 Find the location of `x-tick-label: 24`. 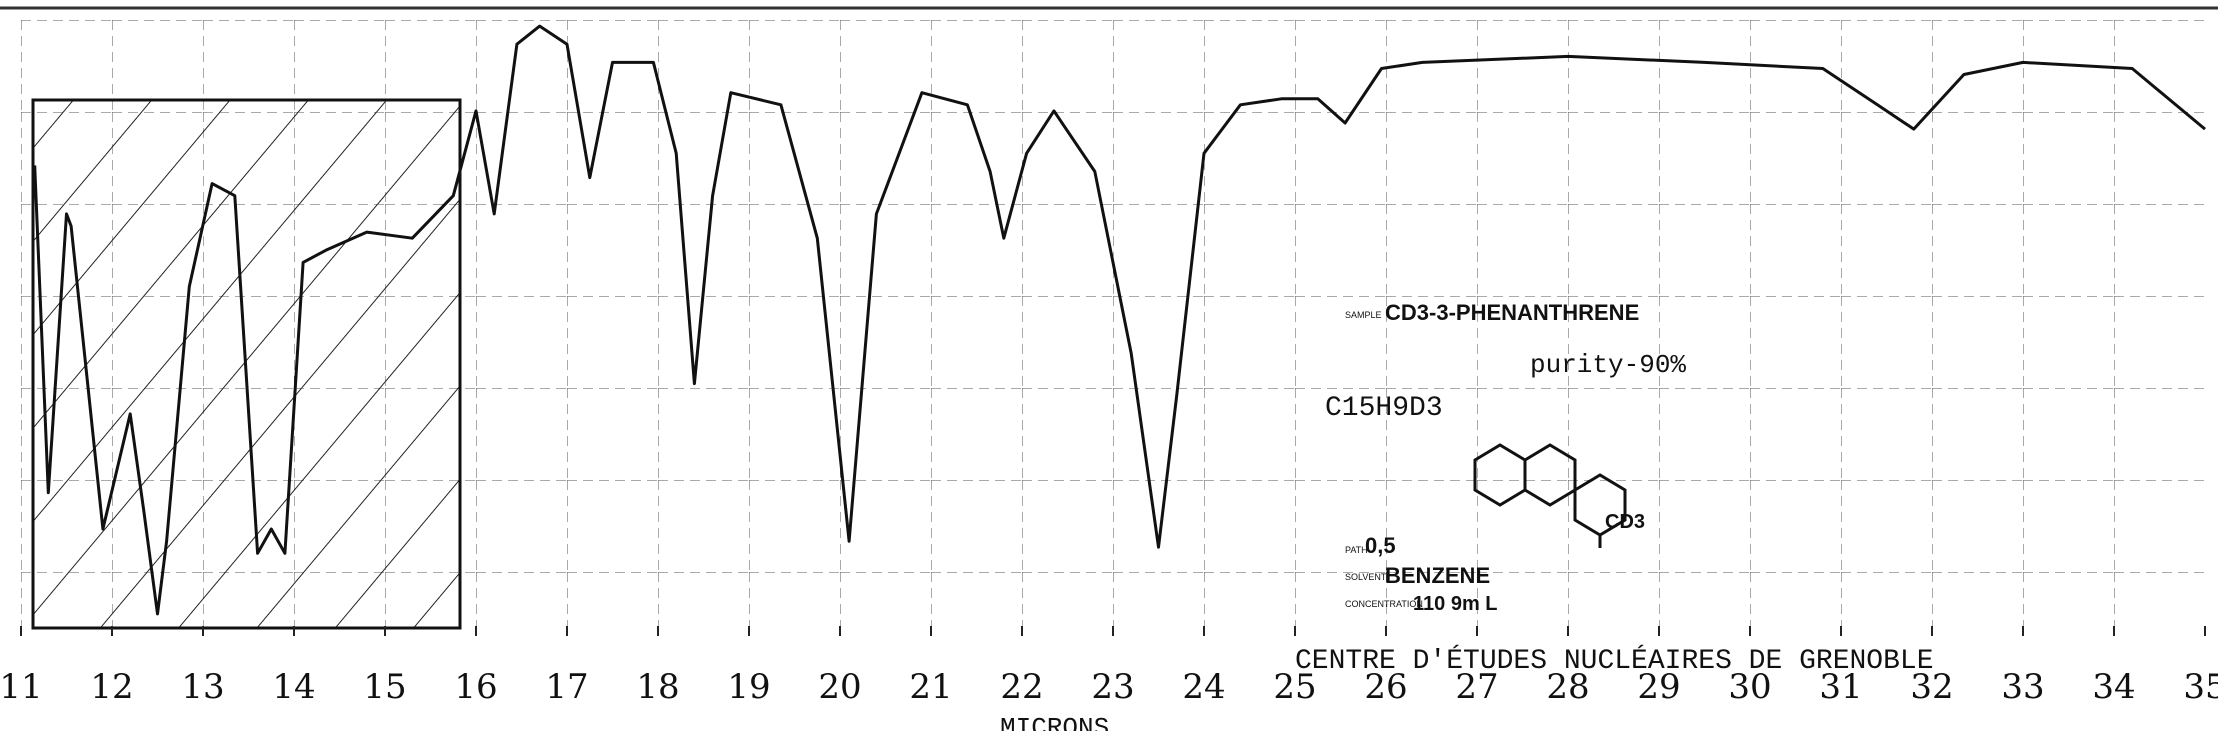

x-tick-label: 24 is located at coordinates (1203, 687).